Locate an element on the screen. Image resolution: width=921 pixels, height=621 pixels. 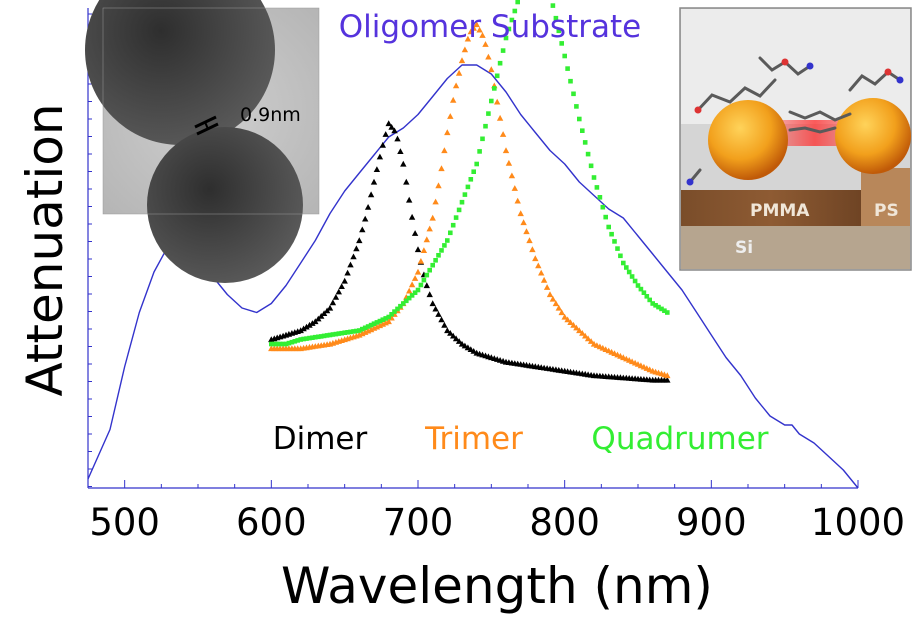
legend-trimer: Trimer is located at coordinates (473, 439).